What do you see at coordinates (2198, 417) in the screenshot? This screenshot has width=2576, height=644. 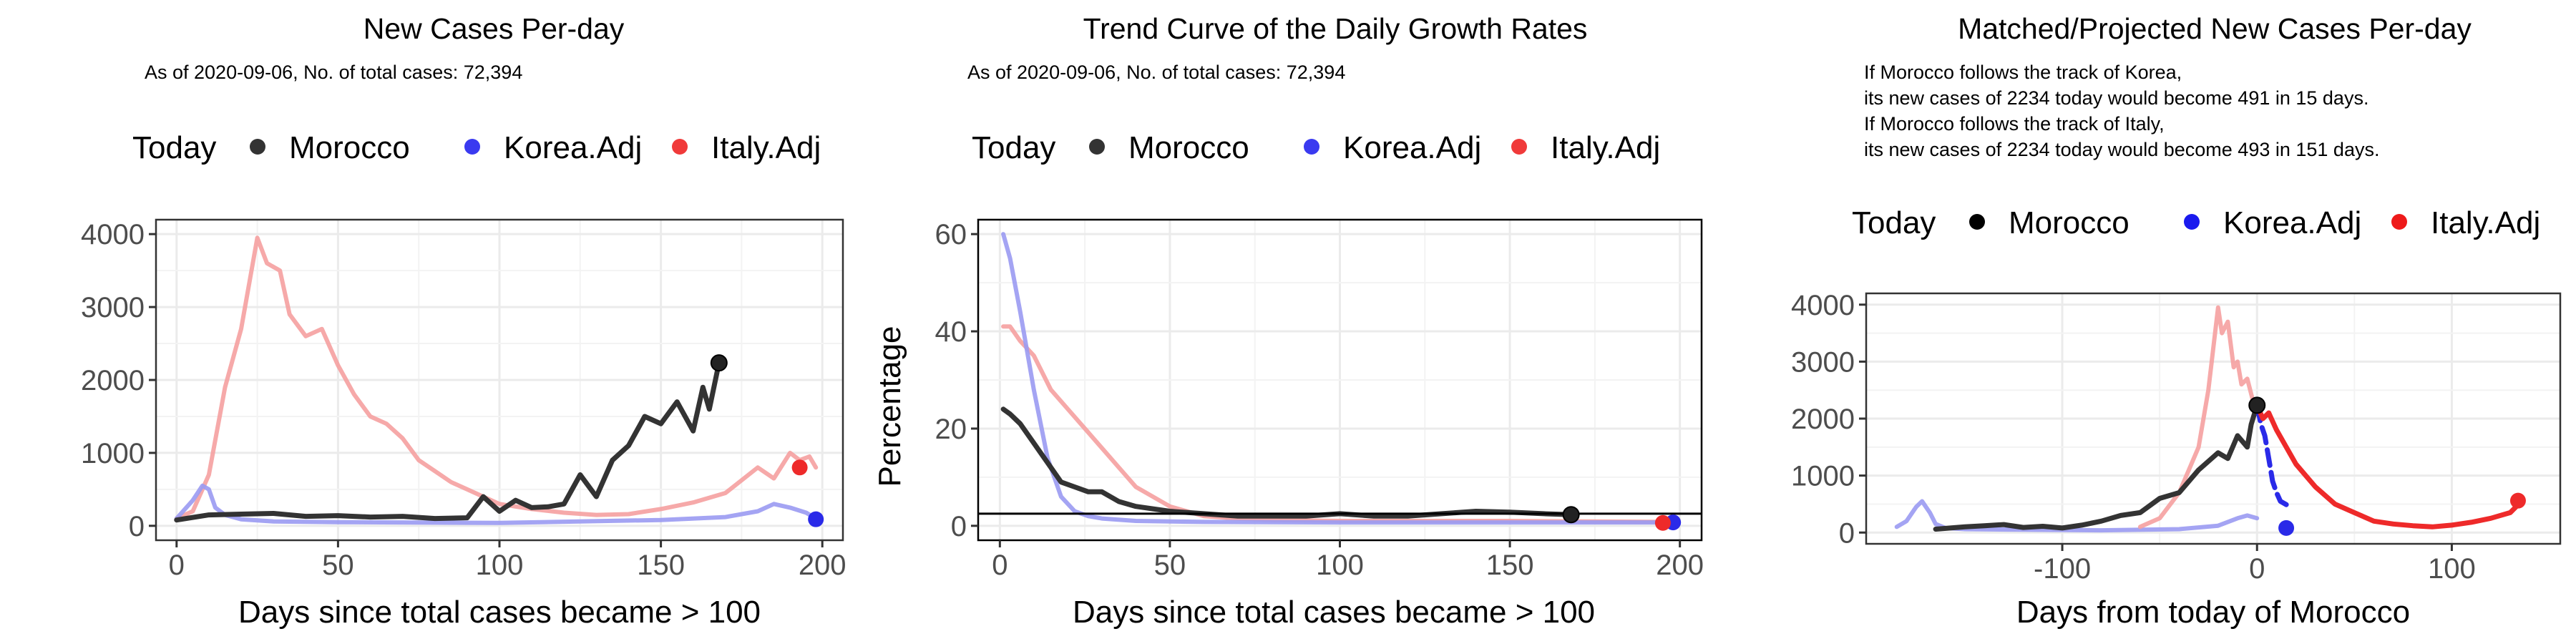 I see `series-line-italy-adj-past` at bounding box center [2198, 417].